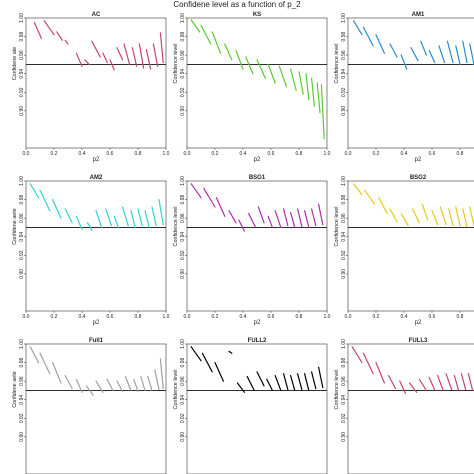 Image resolution: width=474 pixels, height=474 pixels. What do you see at coordinates (432, 154) in the screenshot?
I see `x-tick-label: 0.6` at bounding box center [432, 154].